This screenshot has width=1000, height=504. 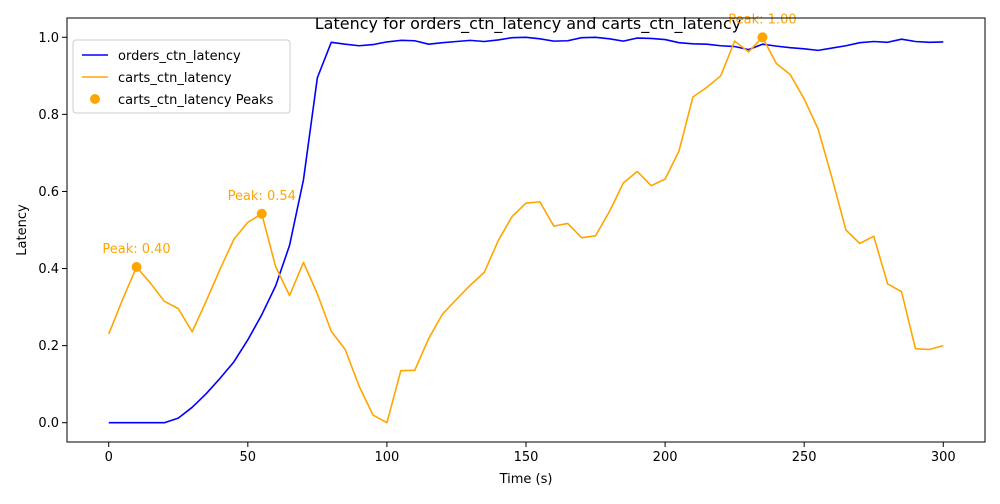 I want to click on legend-label-orders: orders_ctn_latency, so click(x=179, y=56).